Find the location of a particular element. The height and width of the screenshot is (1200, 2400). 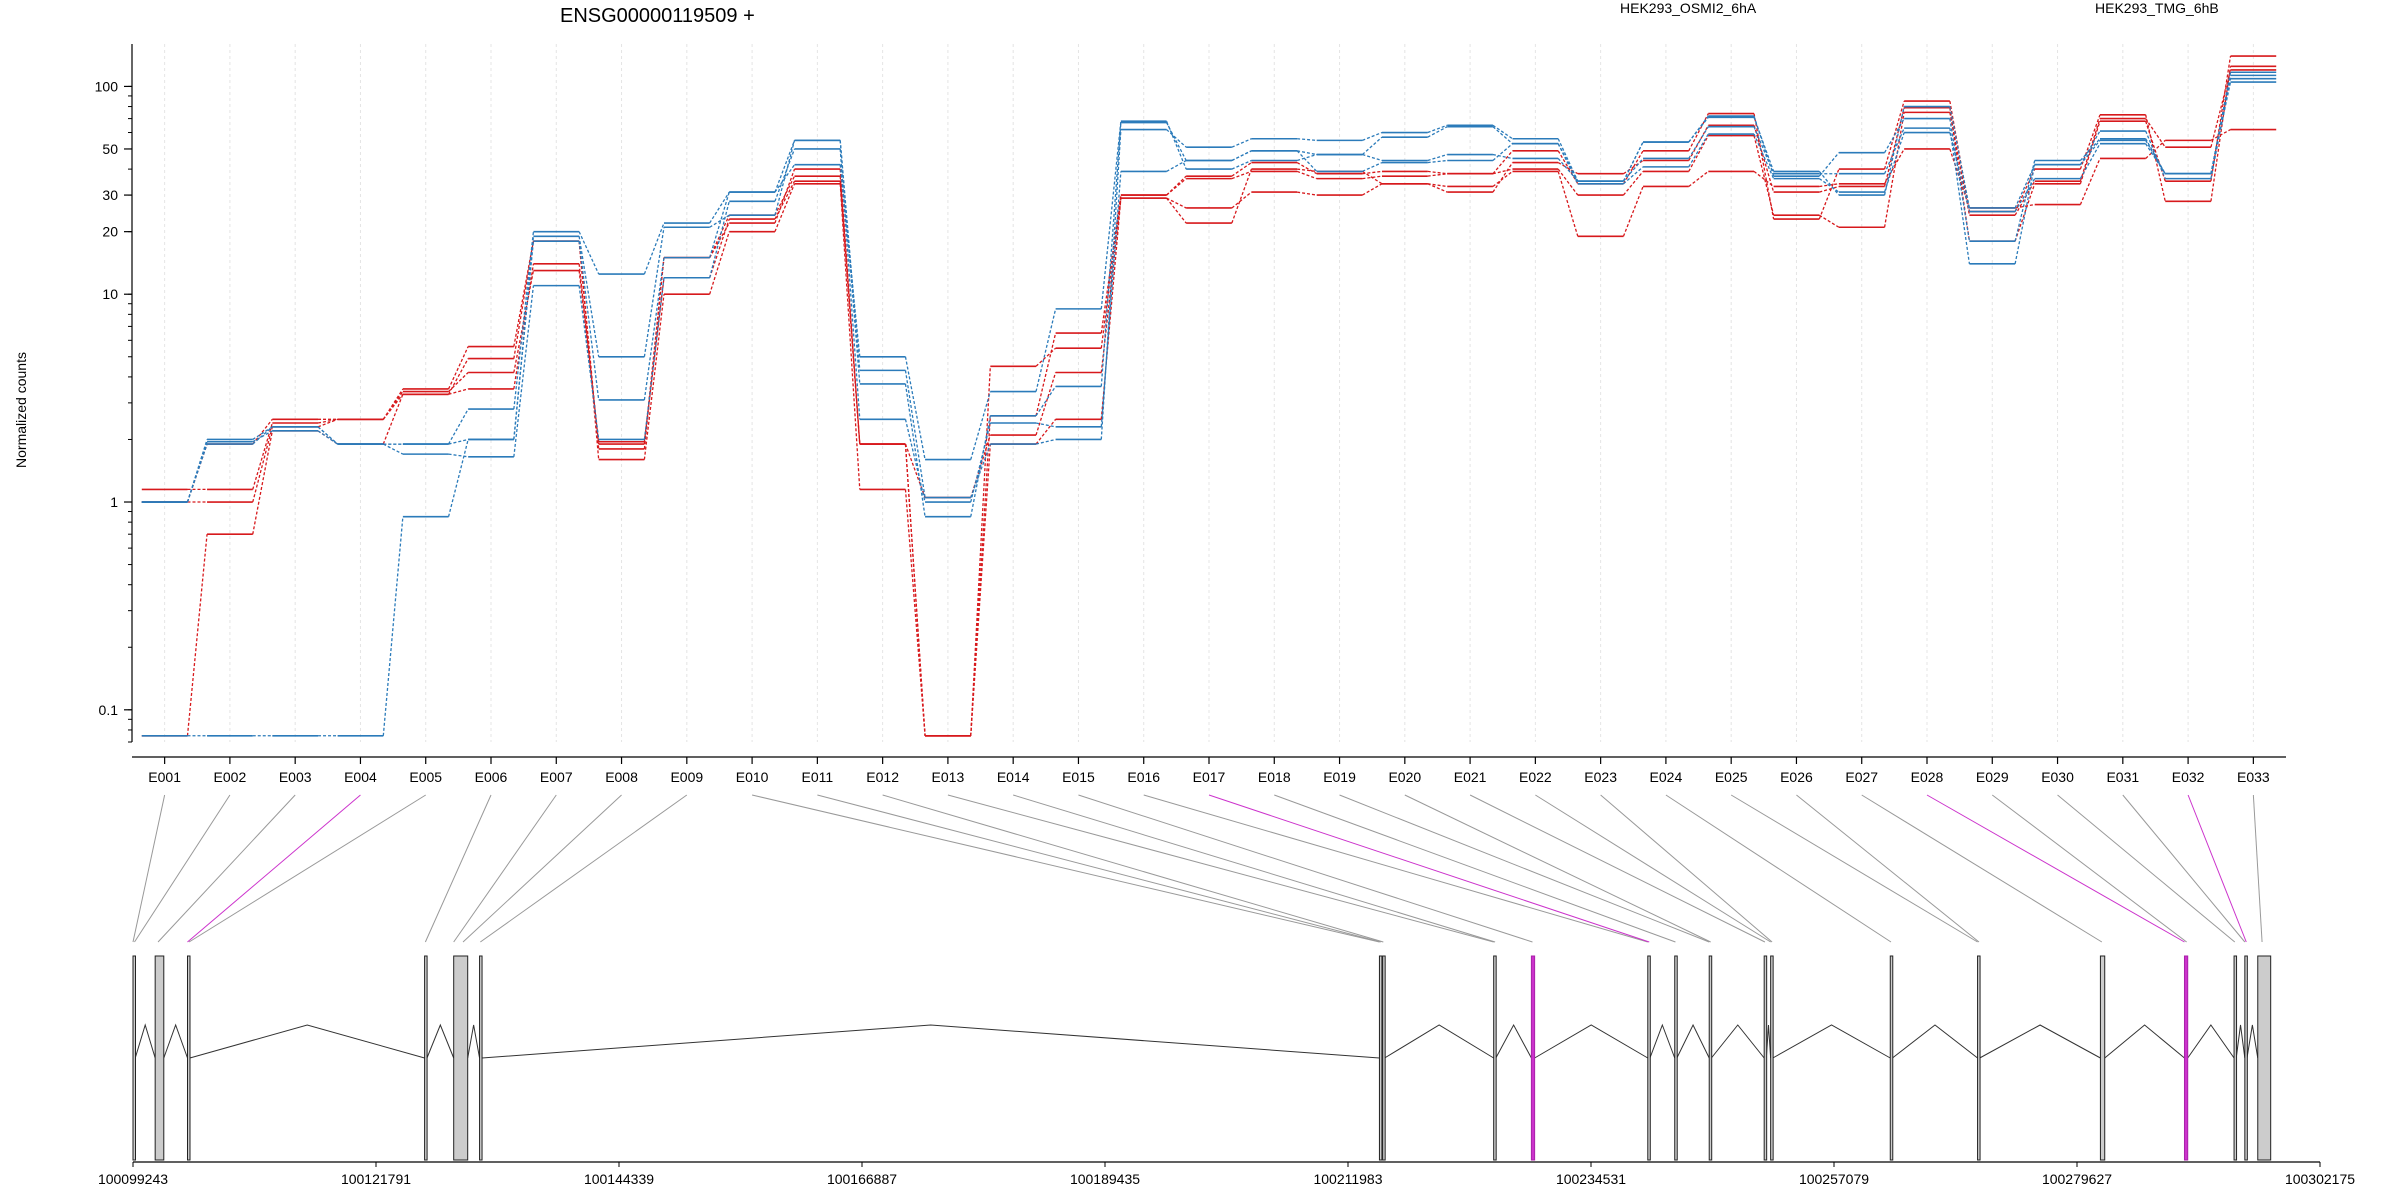

genomic-tick-label-100211983: 100211983 is located at coordinates (1347, 1179).